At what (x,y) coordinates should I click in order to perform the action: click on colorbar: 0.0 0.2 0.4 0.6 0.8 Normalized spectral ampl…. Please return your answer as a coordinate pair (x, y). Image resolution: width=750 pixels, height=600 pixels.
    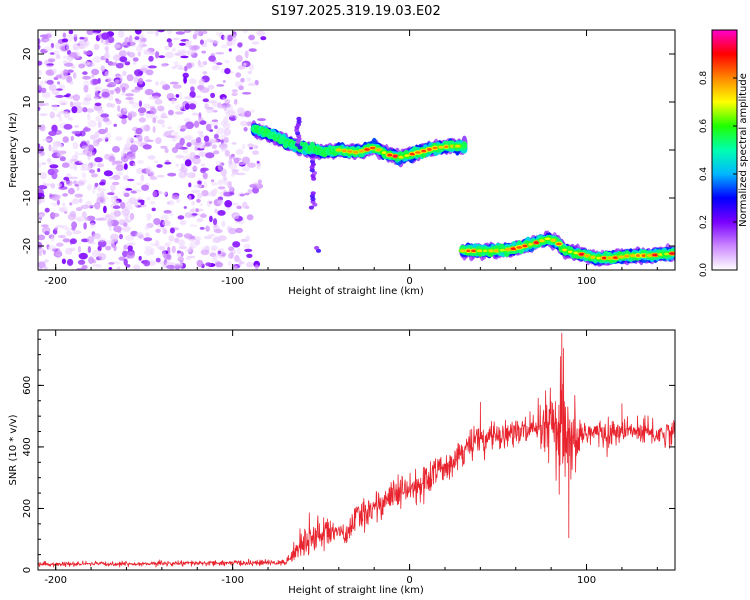
    Looking at the image, I should click on (724, 153).